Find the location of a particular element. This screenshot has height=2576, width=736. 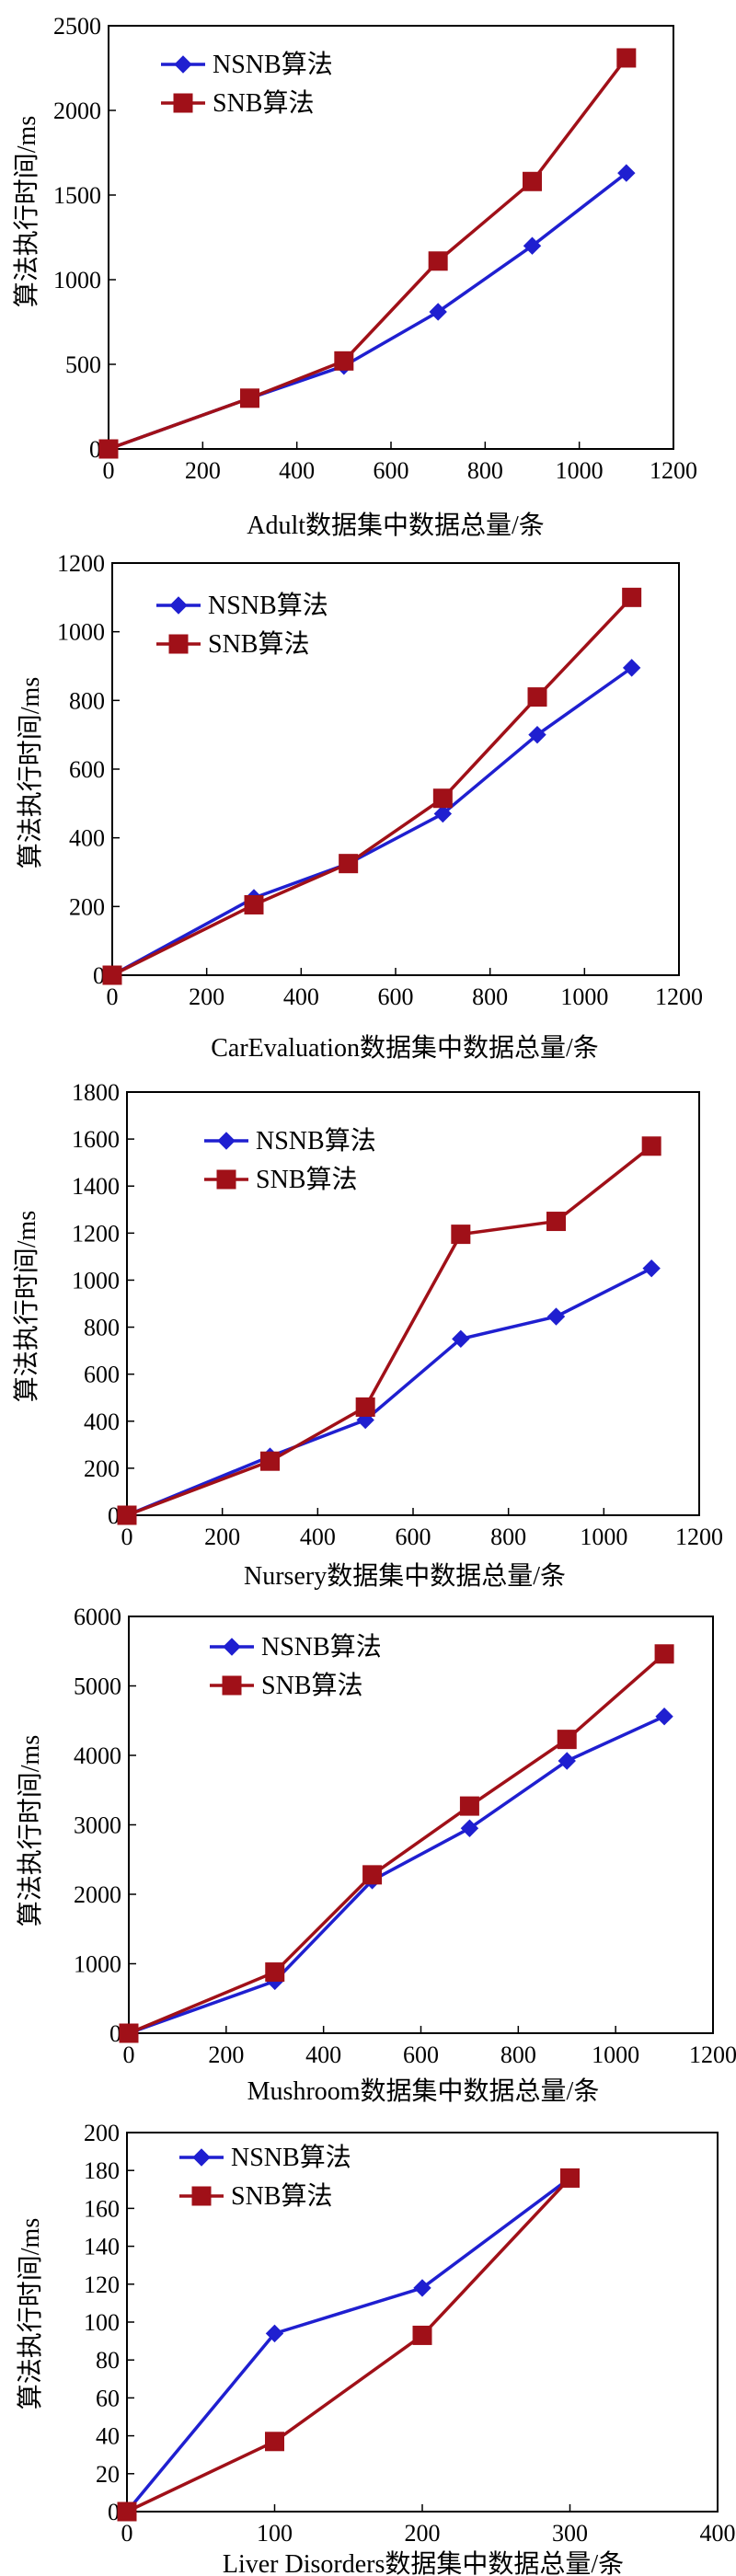

y-tick-label: 60 is located at coordinates (108, 2398).